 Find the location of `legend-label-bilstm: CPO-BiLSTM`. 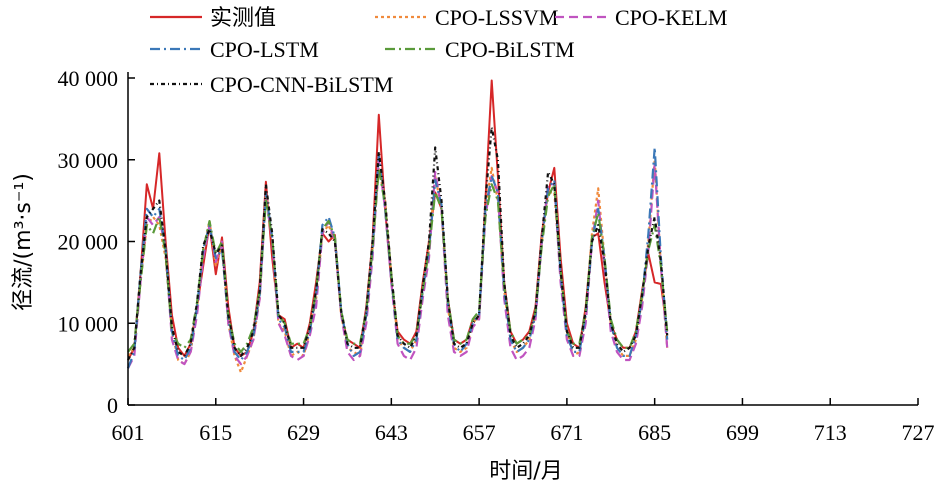

legend-label-bilstm: CPO-BiLSTM is located at coordinates (510, 49).